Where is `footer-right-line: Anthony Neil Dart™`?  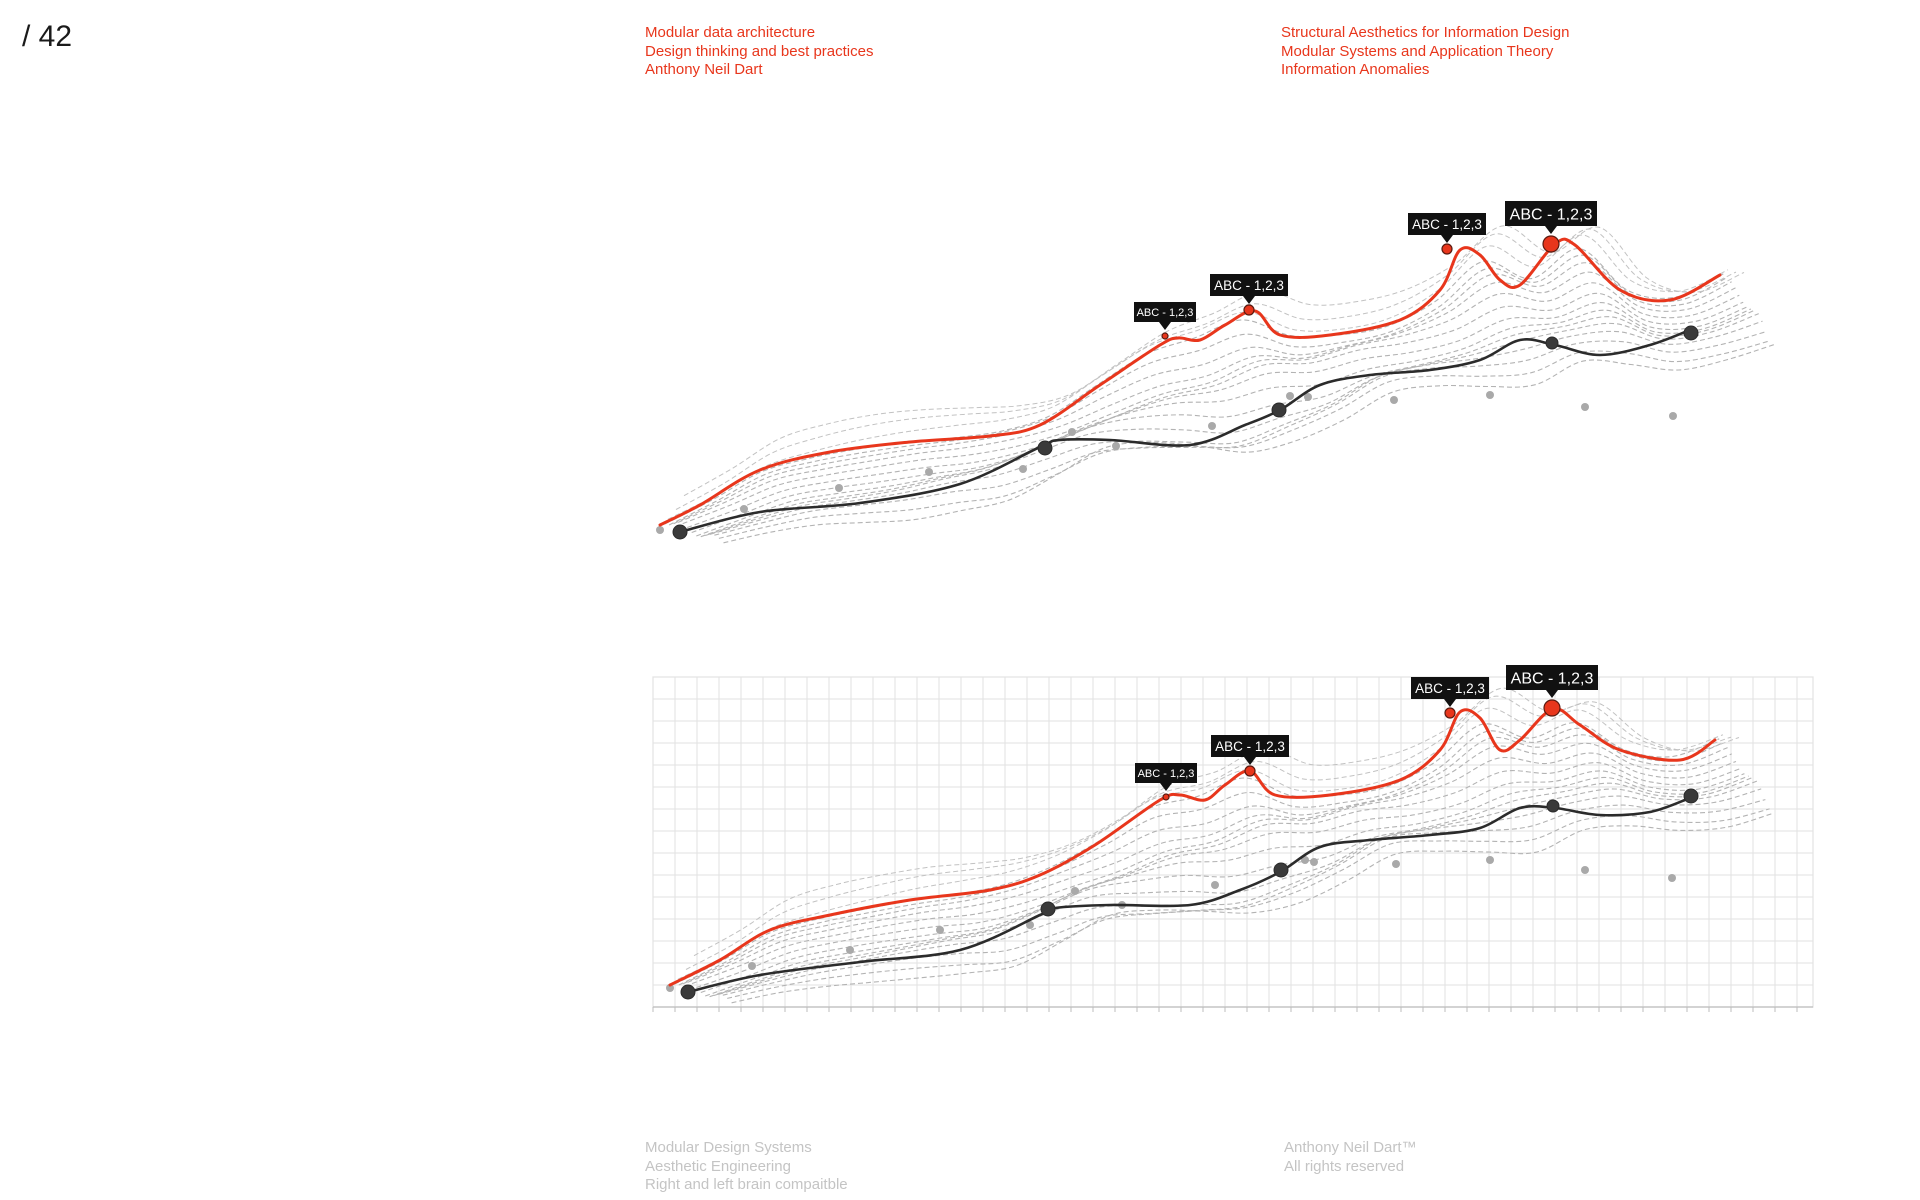 footer-right-line: Anthony Neil Dart™ is located at coordinates (1350, 1147).